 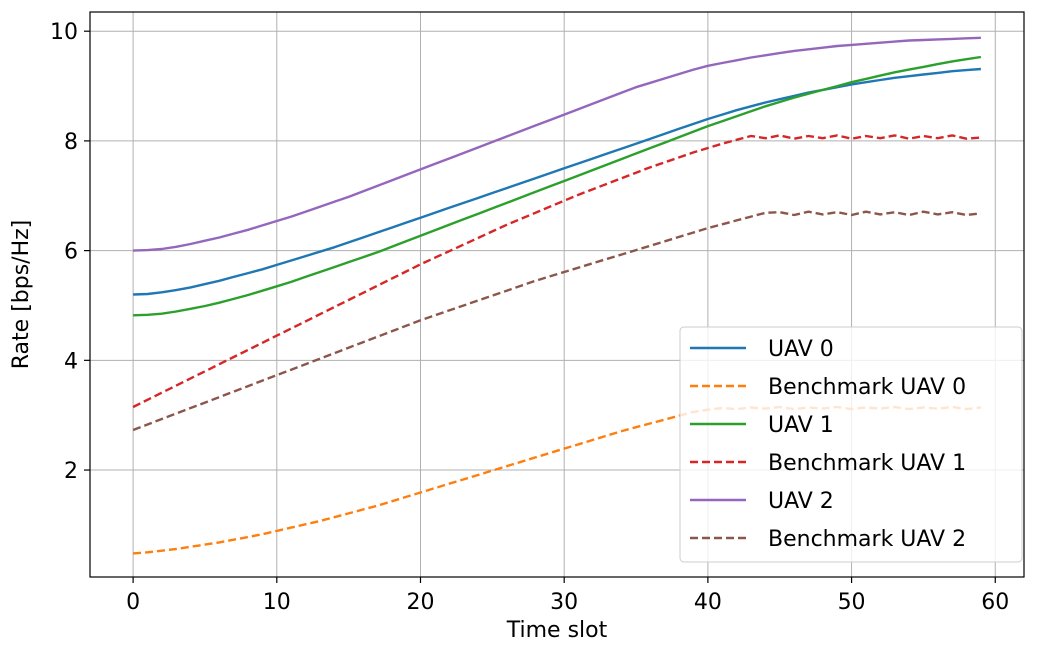 I want to click on x-axis-ticks: 0 10 20 30 40 50 60, so click(x=567, y=596).